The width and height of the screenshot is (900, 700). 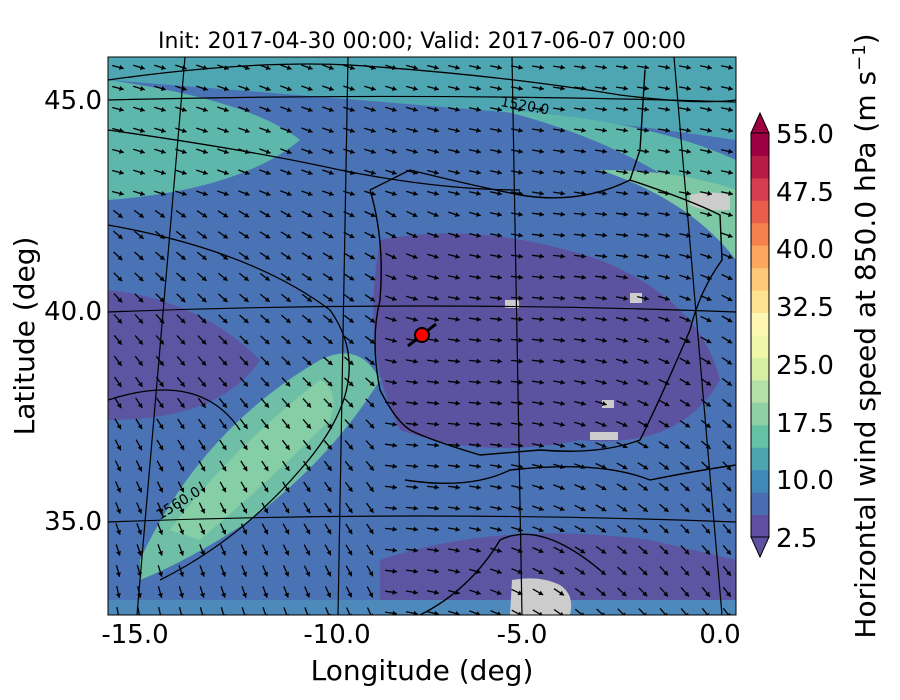 I want to click on wind-region-atlantic, so click(x=184, y=355).